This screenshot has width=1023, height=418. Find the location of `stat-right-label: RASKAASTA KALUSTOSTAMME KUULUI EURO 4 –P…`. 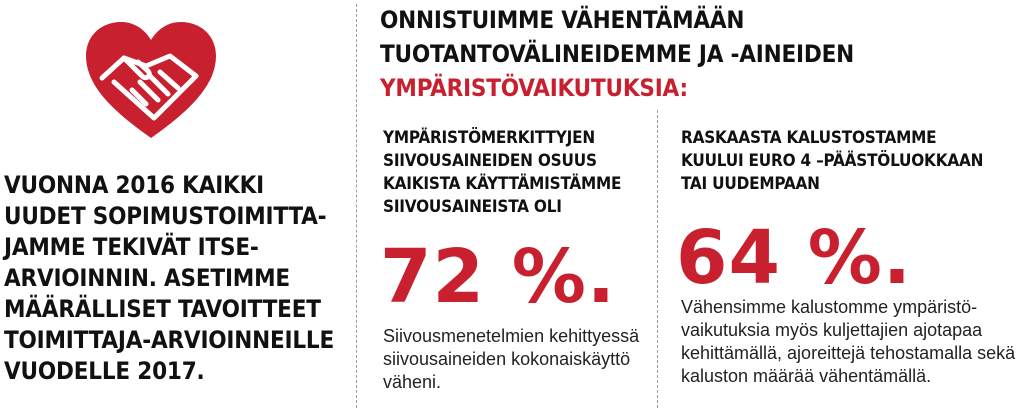

stat-right-label: RASKAASTA KALUSTOSTAMME KUULUI EURO 4 –P… is located at coordinates (832, 161).